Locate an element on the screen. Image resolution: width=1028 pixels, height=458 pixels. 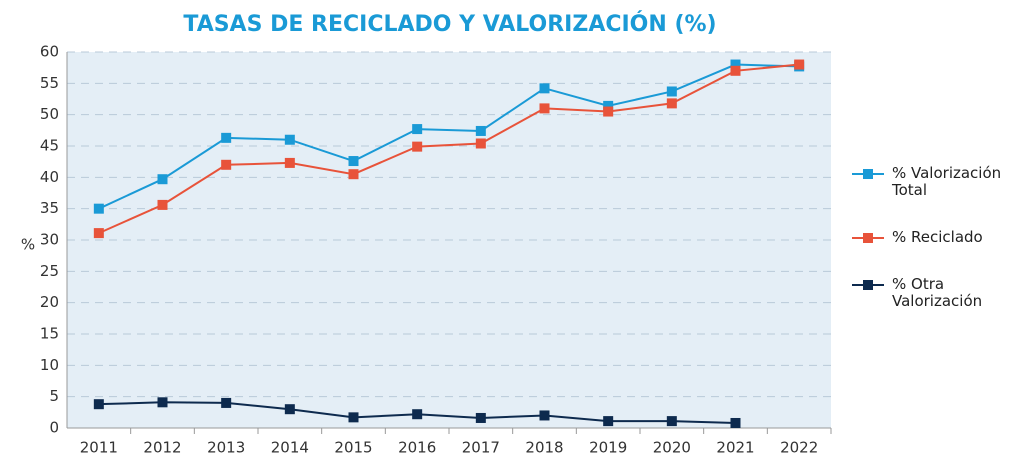
y-tick-label: 55 is located at coordinates (49, 83).